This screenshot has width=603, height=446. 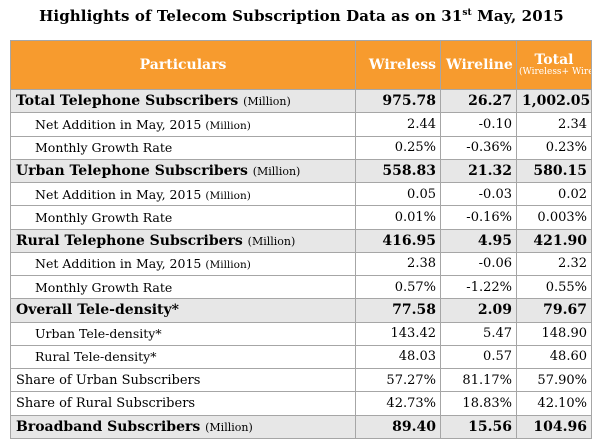 I want to click on header-total-label: Total, so click(x=554, y=59).